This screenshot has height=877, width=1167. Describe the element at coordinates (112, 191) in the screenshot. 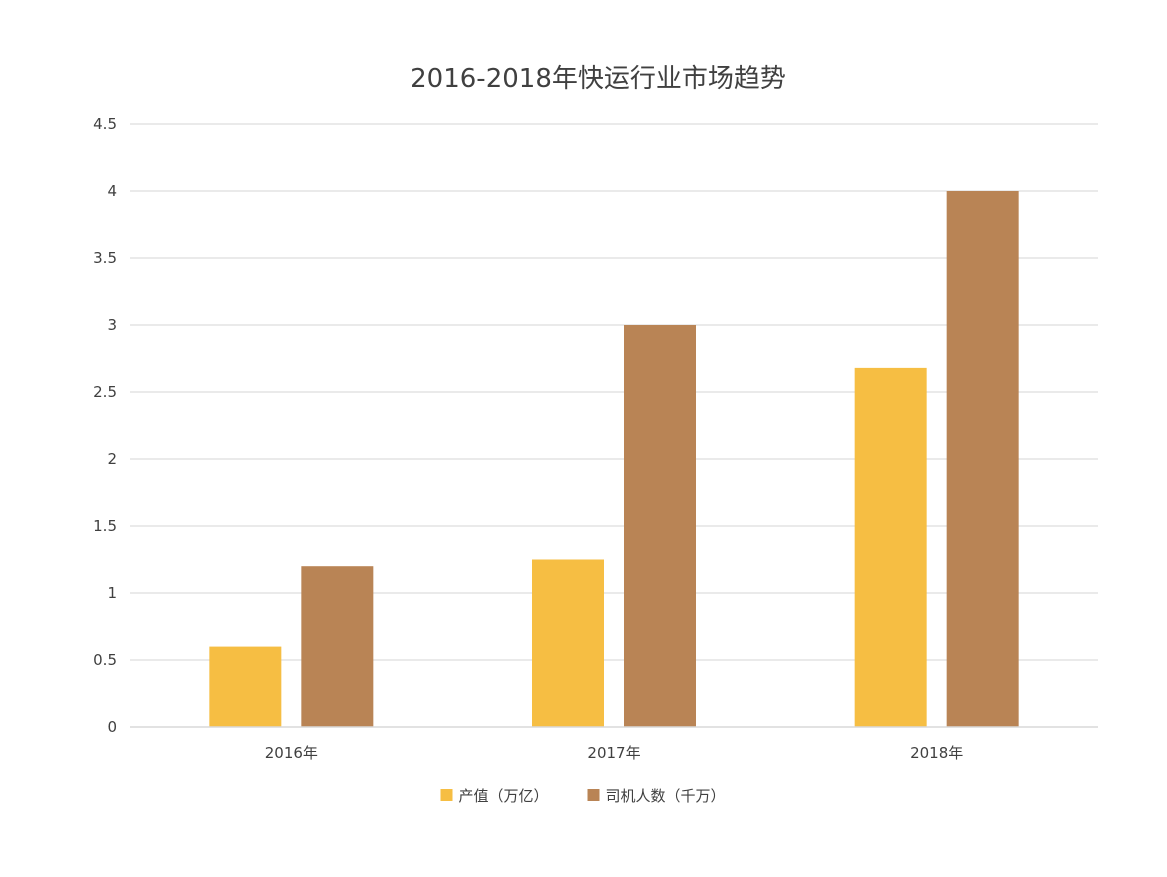

I see `y-tick-label: 4` at that location.